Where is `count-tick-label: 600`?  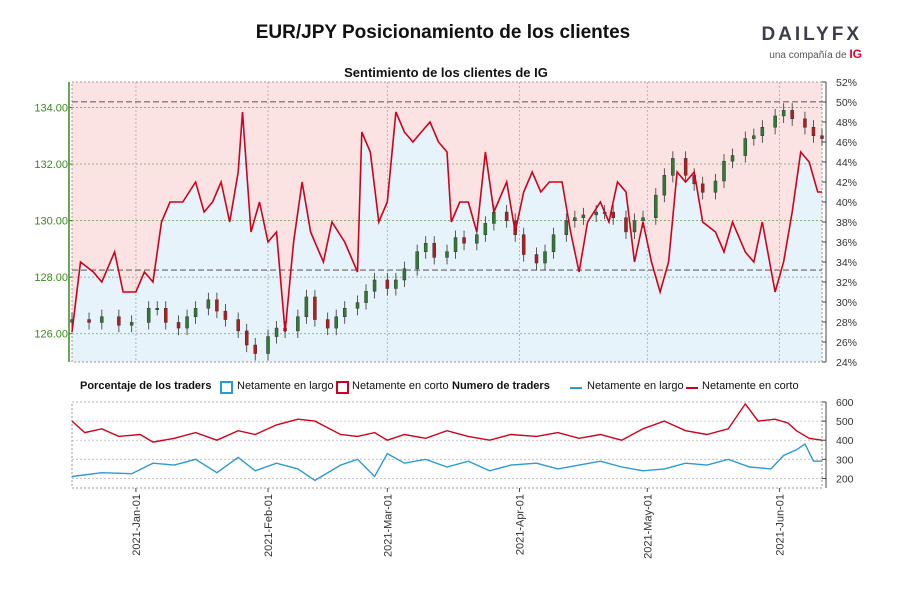 count-tick-label: 600 is located at coordinates (845, 403).